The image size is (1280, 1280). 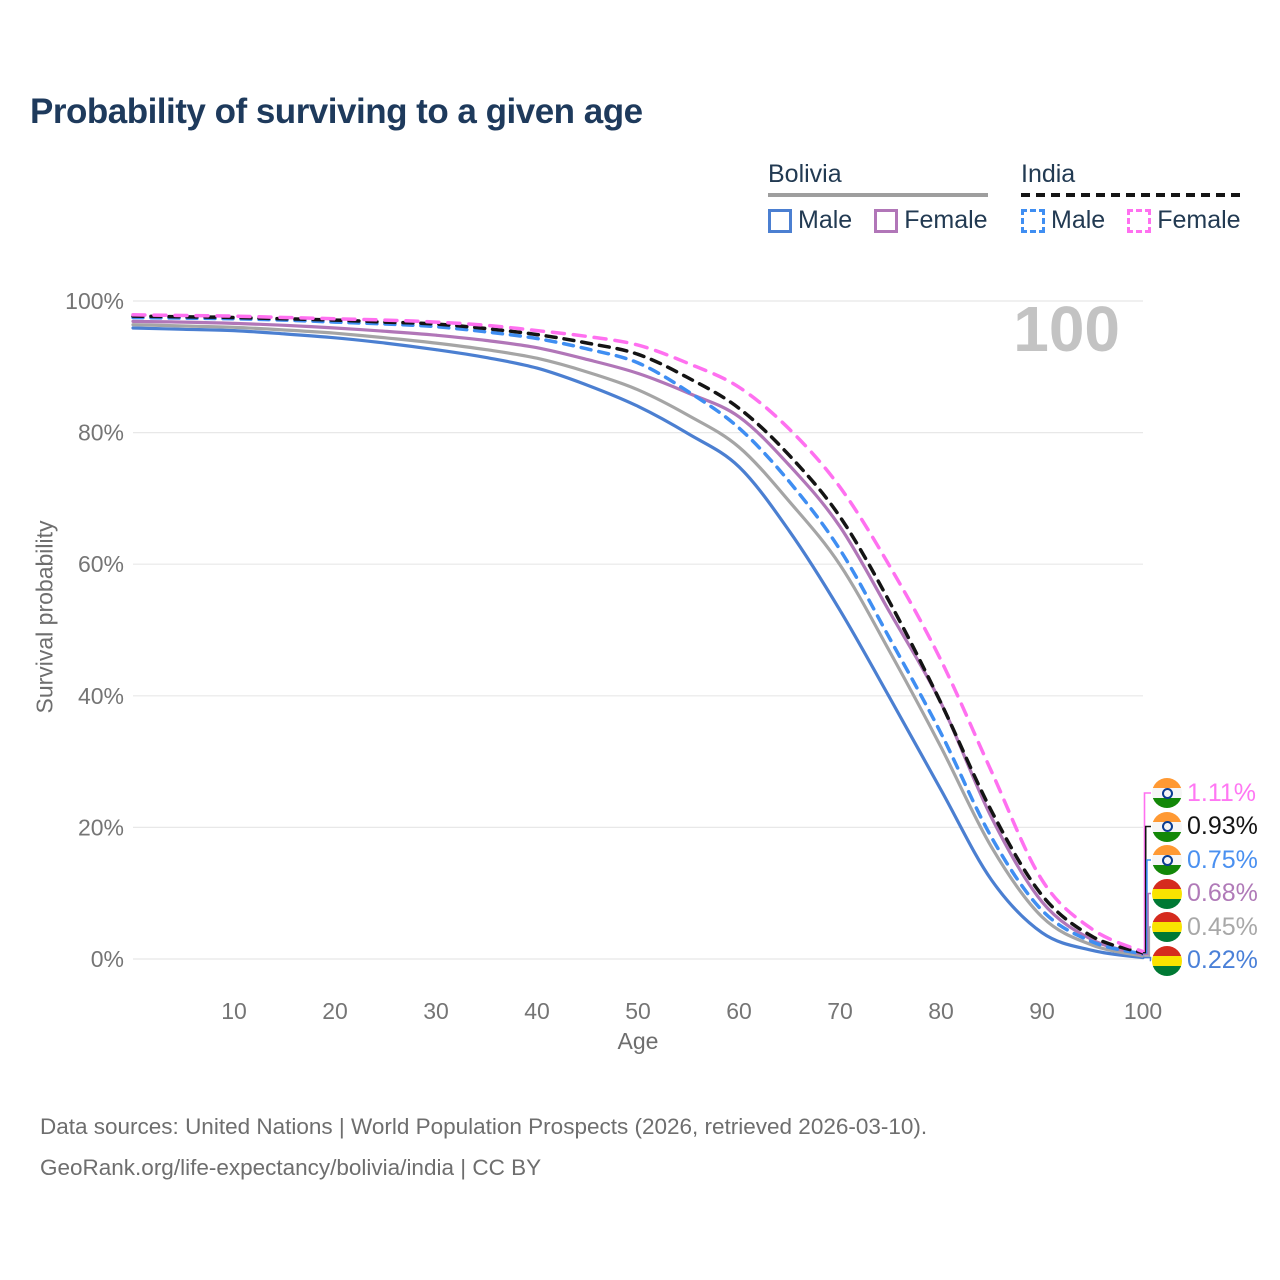 I want to click on y-axis-title: Survival probability, so click(x=44, y=617).